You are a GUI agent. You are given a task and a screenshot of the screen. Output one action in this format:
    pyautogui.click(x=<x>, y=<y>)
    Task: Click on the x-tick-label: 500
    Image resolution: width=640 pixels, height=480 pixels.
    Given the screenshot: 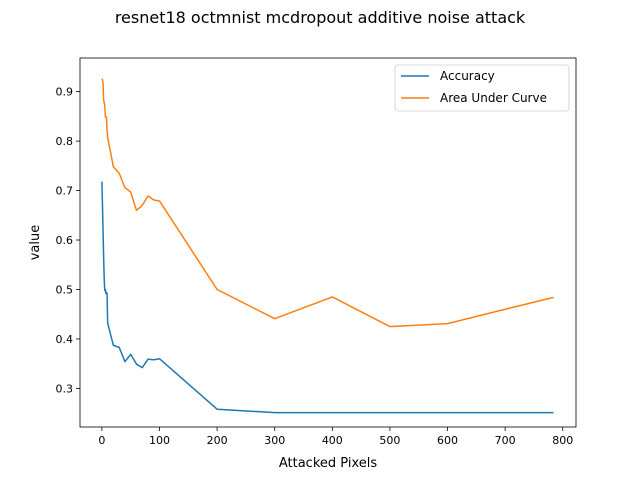 What is the action you would take?
    pyautogui.click(x=389, y=440)
    